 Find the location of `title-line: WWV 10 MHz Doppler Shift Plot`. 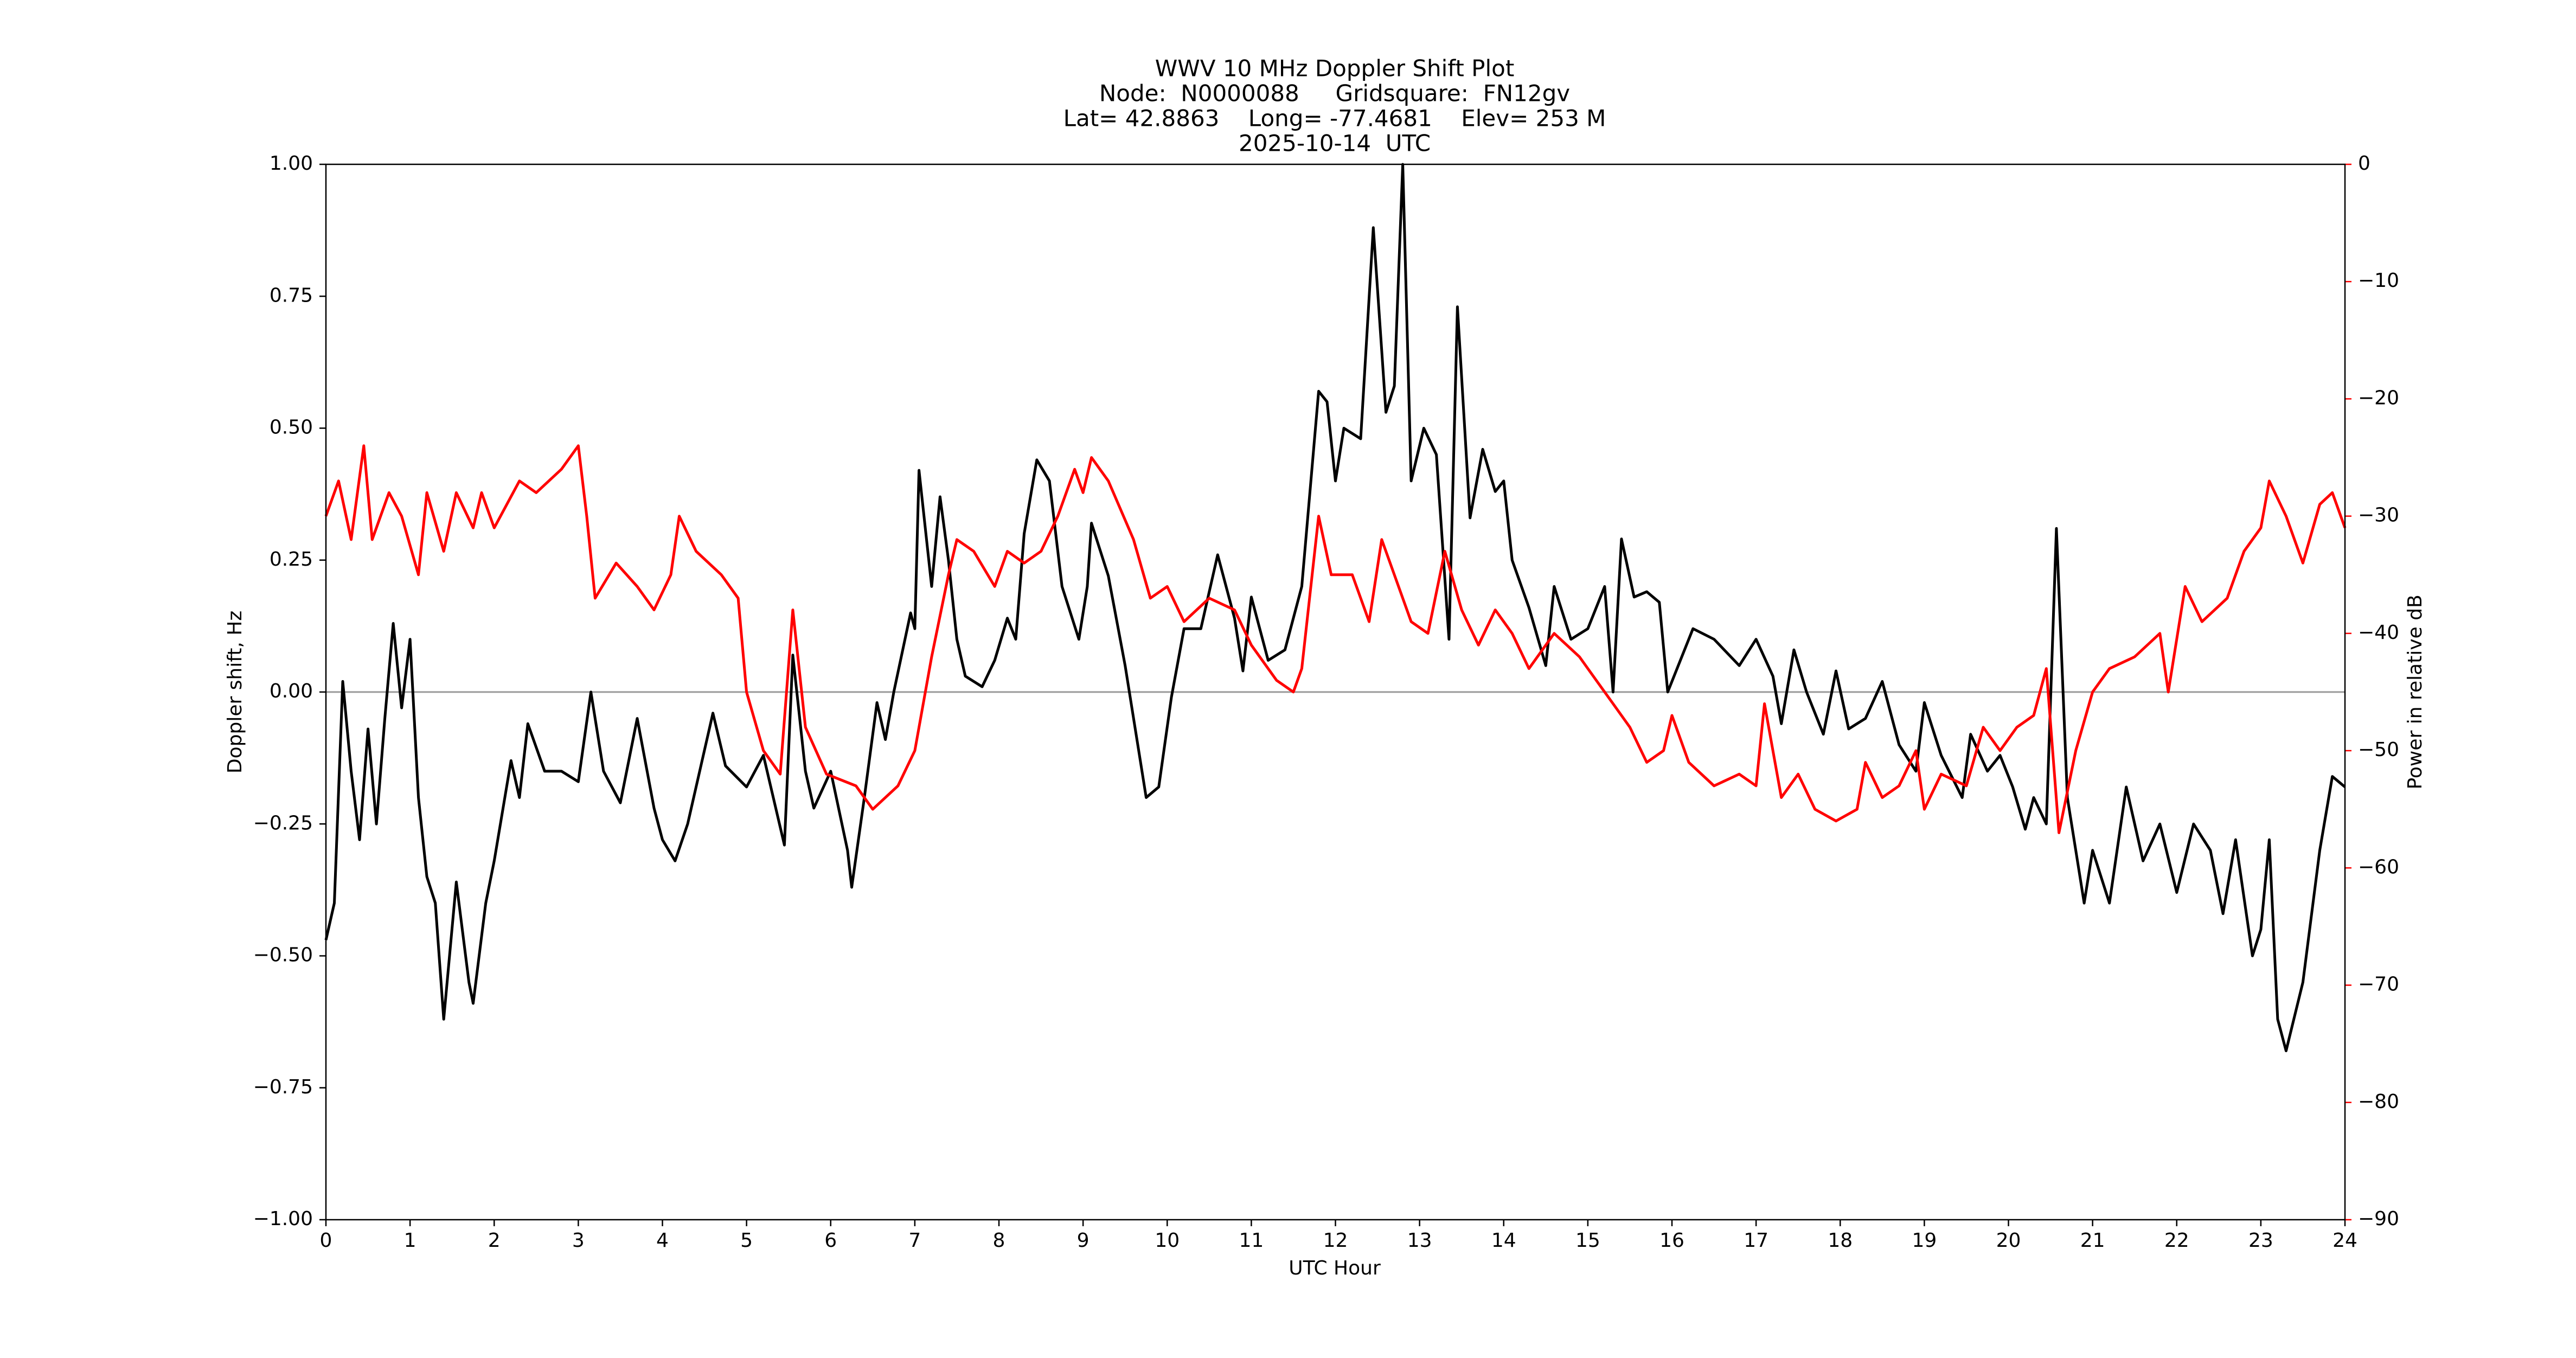

title-line: WWV 10 MHz Doppler Shift Plot is located at coordinates (1335, 68).